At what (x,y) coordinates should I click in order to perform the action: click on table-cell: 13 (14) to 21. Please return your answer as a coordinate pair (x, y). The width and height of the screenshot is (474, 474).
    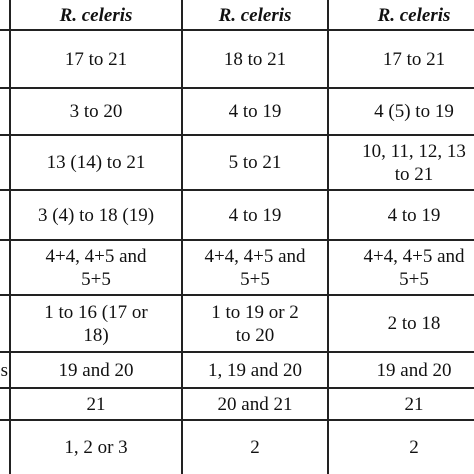
    Looking at the image, I should click on (96, 162).